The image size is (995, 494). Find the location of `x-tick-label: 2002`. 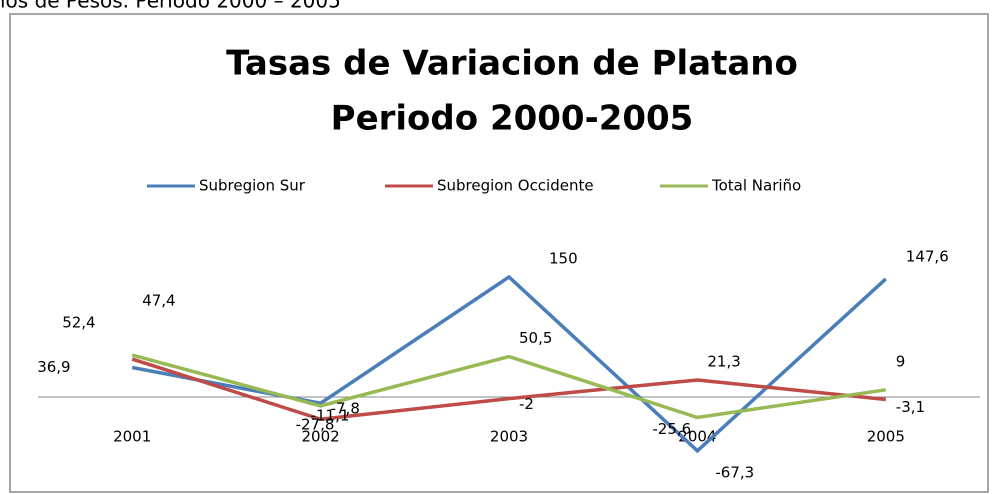

x-tick-label: 2002 is located at coordinates (321, 437).